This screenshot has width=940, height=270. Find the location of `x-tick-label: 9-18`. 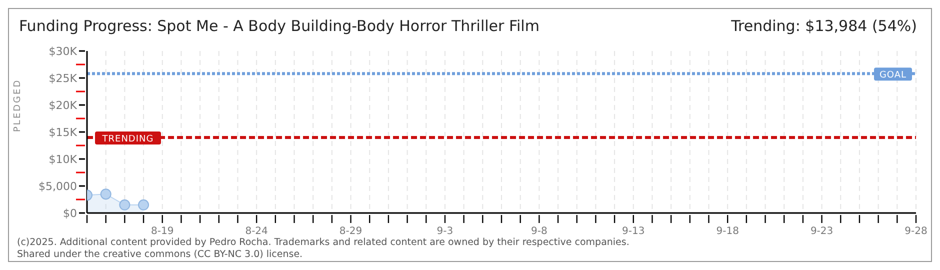

x-tick-label: 9-18 is located at coordinates (727, 231).